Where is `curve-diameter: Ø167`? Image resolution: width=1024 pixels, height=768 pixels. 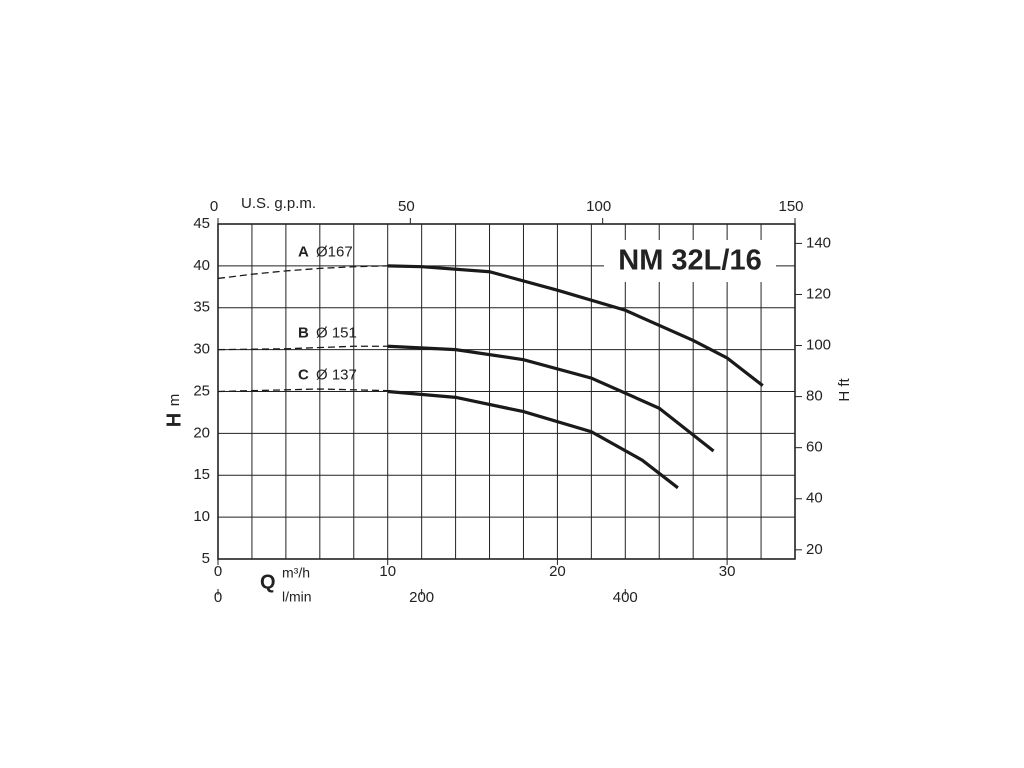
curve-diameter: Ø167 is located at coordinates (334, 251).